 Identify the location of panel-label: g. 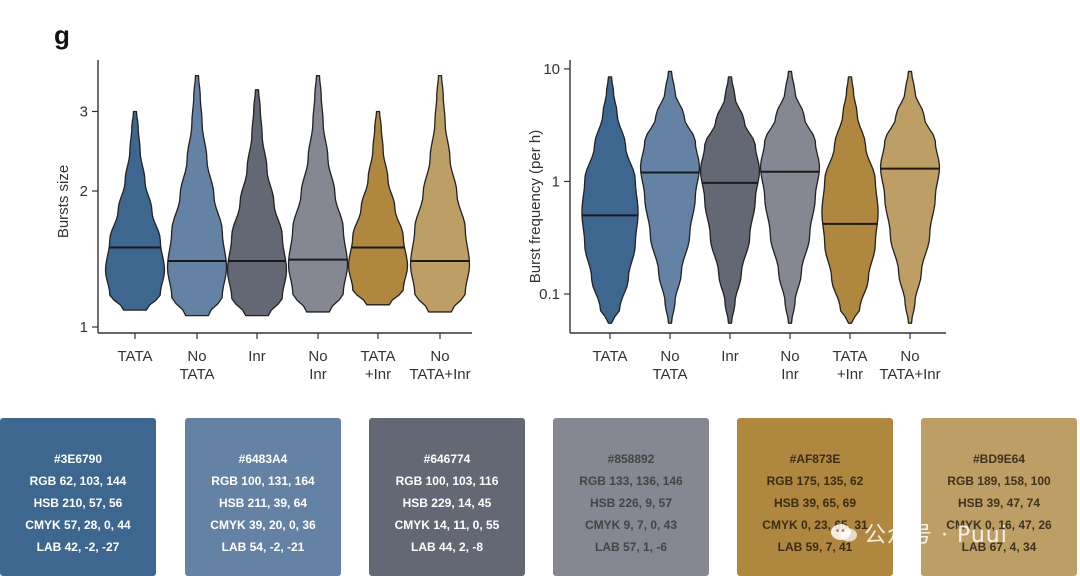
(62, 35).